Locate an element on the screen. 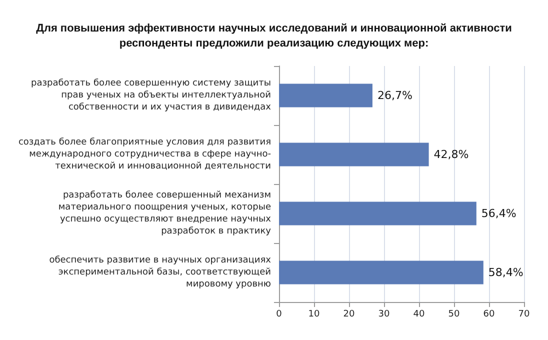 The height and width of the screenshot is (340, 548). y-tick-label: разработать более совершенный механизм материального поощрения ученых, которые успешно осуществляют внедрение научных разработок в практику is located at coordinates (165, 213).